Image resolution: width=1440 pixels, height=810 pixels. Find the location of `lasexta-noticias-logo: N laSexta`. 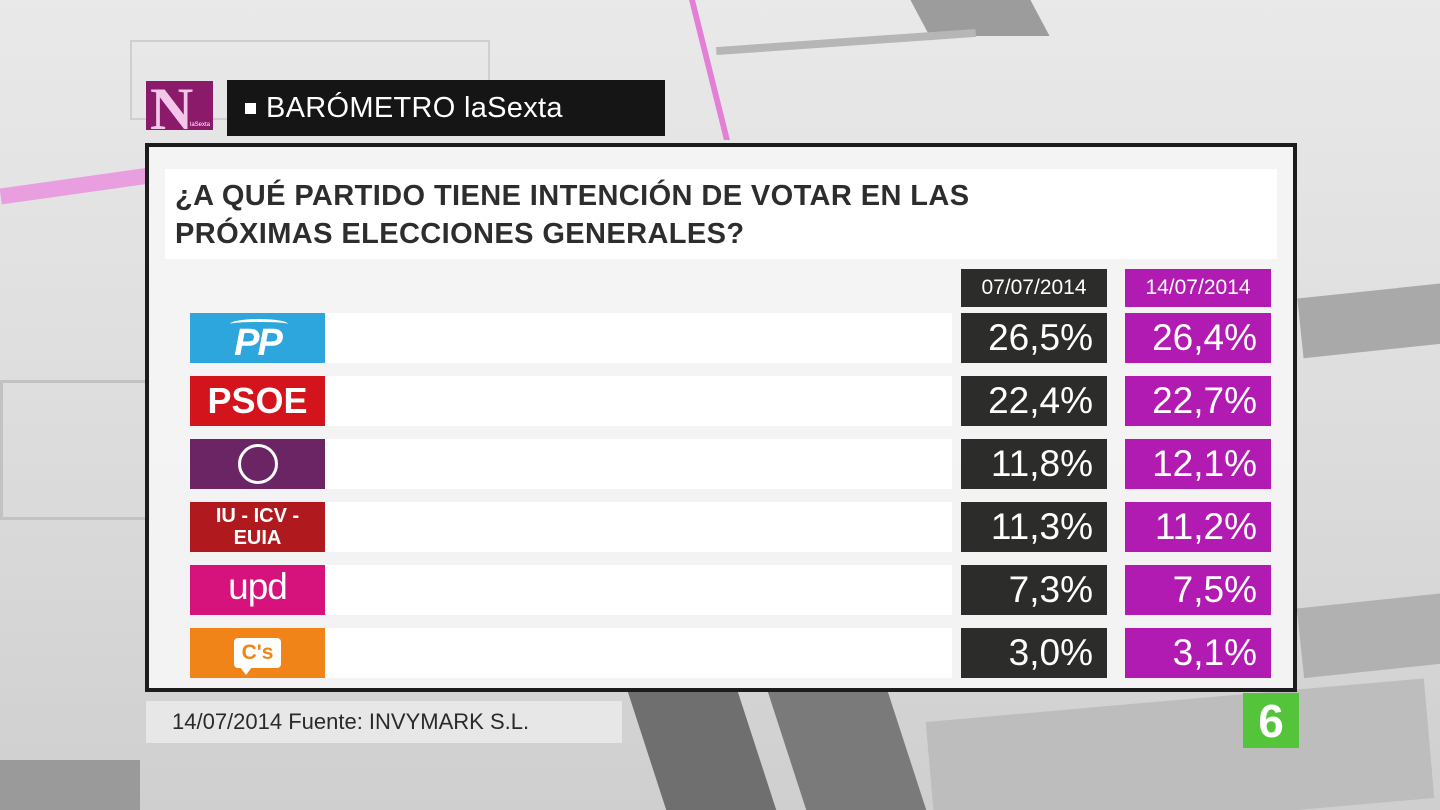

lasexta-noticias-logo: N laSexta is located at coordinates (179, 105).